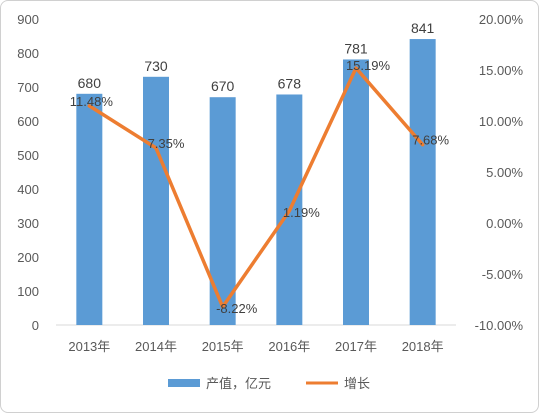 This screenshot has height=413, width=539. I want to click on x-tick-label: 2016年, so click(289, 346).